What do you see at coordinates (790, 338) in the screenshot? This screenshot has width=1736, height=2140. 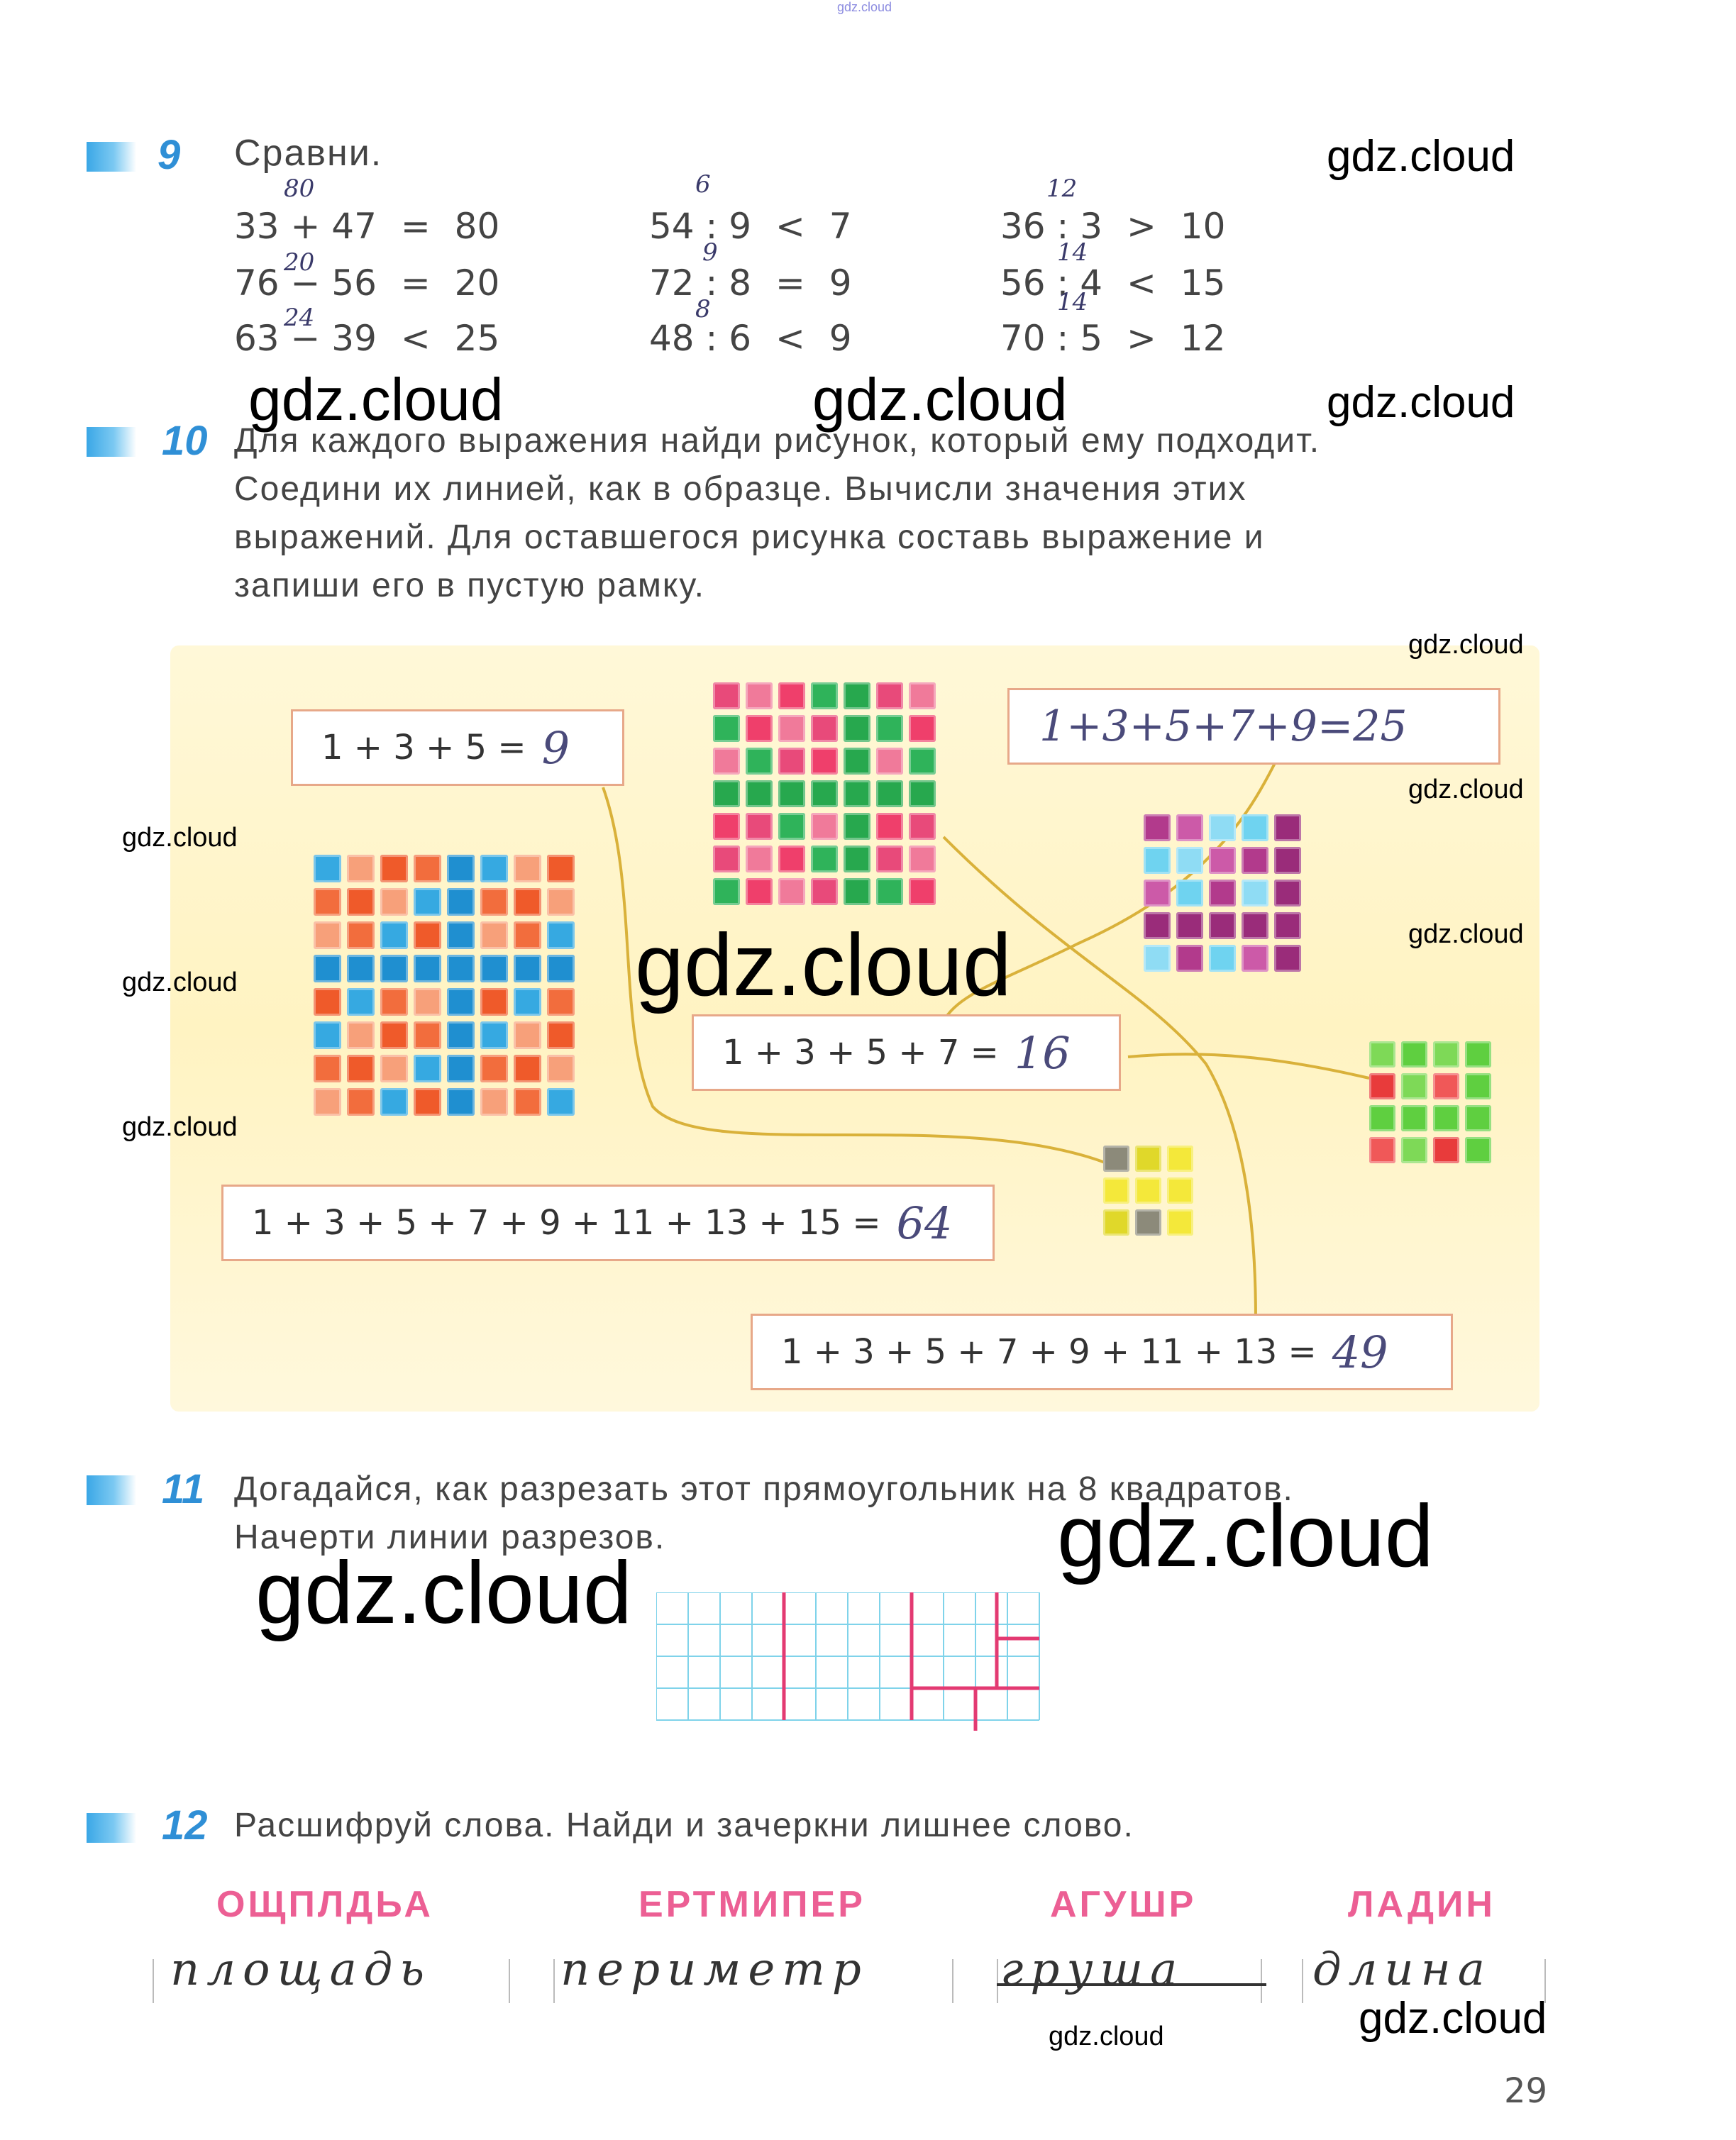 I see `comparison-sign: <` at bounding box center [790, 338].